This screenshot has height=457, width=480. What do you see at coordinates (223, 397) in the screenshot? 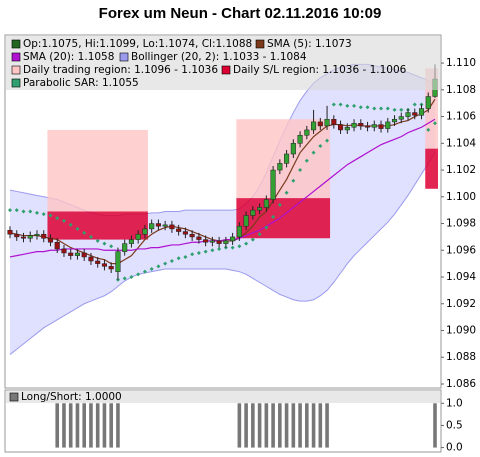
I see `legend-background` at bounding box center [223, 397].